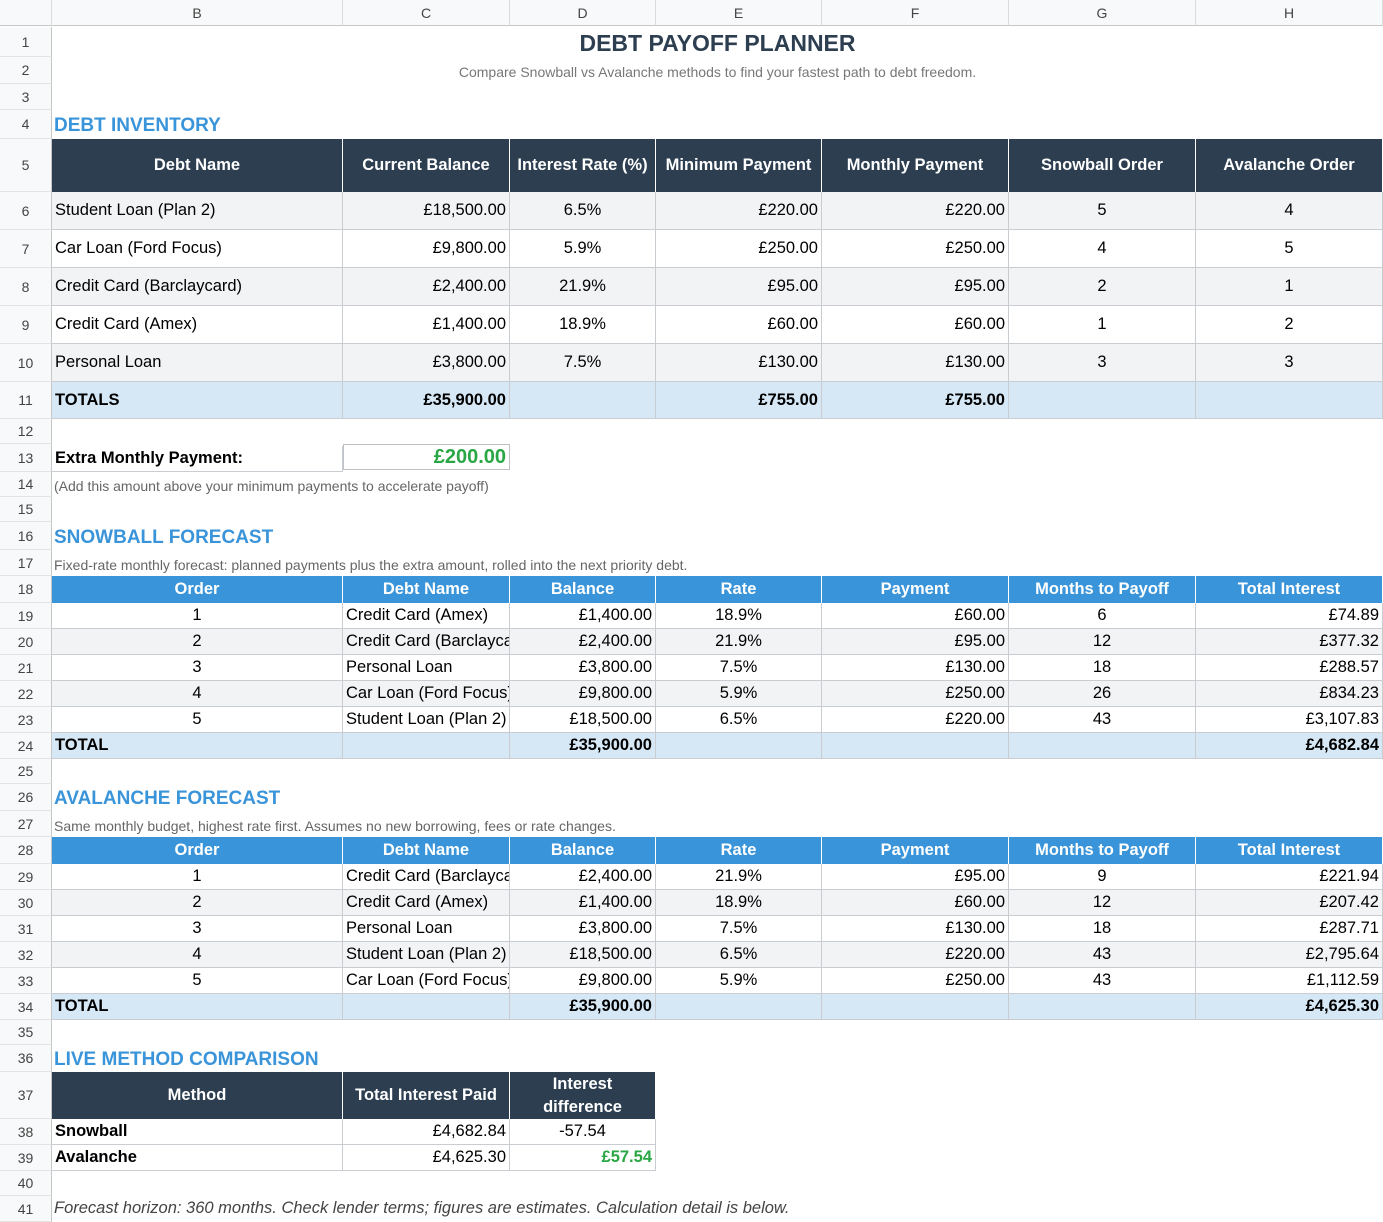  What do you see at coordinates (1102, 694) in the screenshot?
I see `snowball-cell: 26` at bounding box center [1102, 694].